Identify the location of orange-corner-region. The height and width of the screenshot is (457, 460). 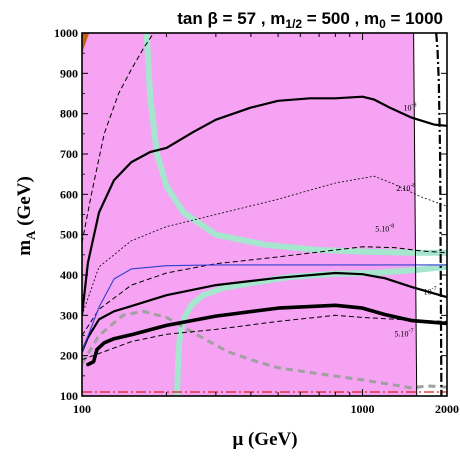
(86, 43).